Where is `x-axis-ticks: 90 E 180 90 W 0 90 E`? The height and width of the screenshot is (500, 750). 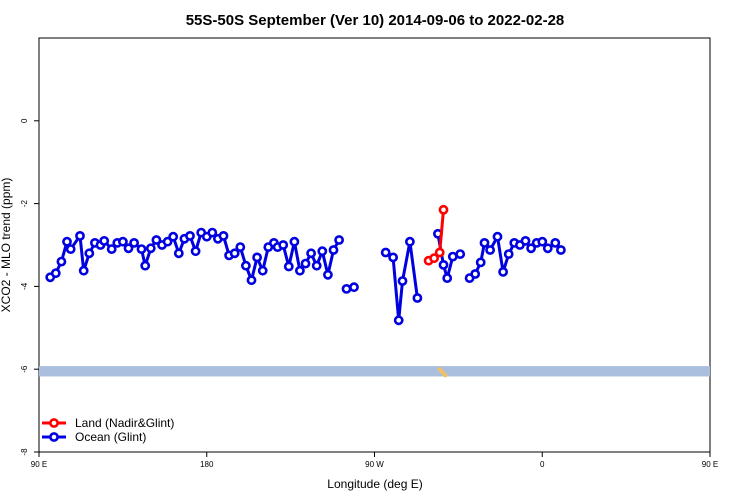 x-axis-ticks: 90 E 180 90 W 0 90 E is located at coordinates (374, 460).